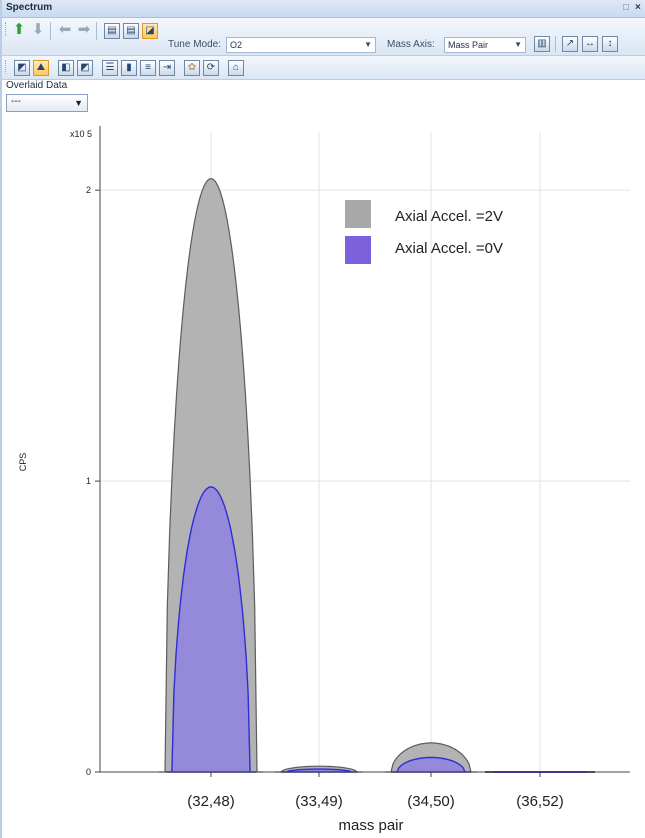  What do you see at coordinates (47, 103) in the screenshot?
I see `overlaid-data-select: --- ▼` at bounding box center [47, 103].